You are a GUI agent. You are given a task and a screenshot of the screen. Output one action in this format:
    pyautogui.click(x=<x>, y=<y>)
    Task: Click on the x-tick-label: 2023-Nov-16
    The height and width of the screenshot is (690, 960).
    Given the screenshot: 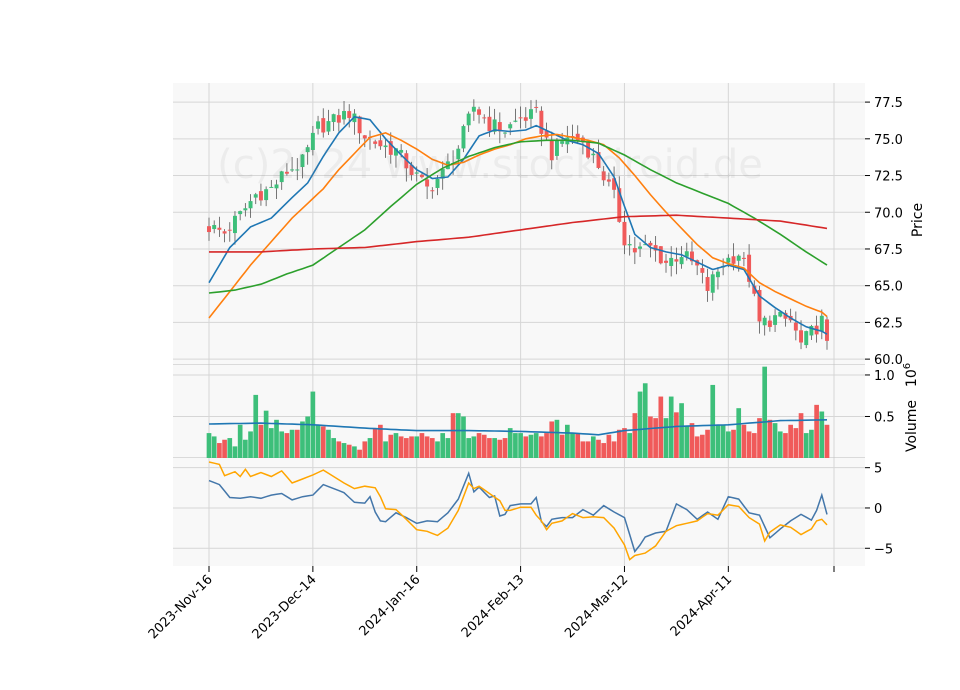 What is the action you would take?
    pyautogui.click(x=181, y=607)
    